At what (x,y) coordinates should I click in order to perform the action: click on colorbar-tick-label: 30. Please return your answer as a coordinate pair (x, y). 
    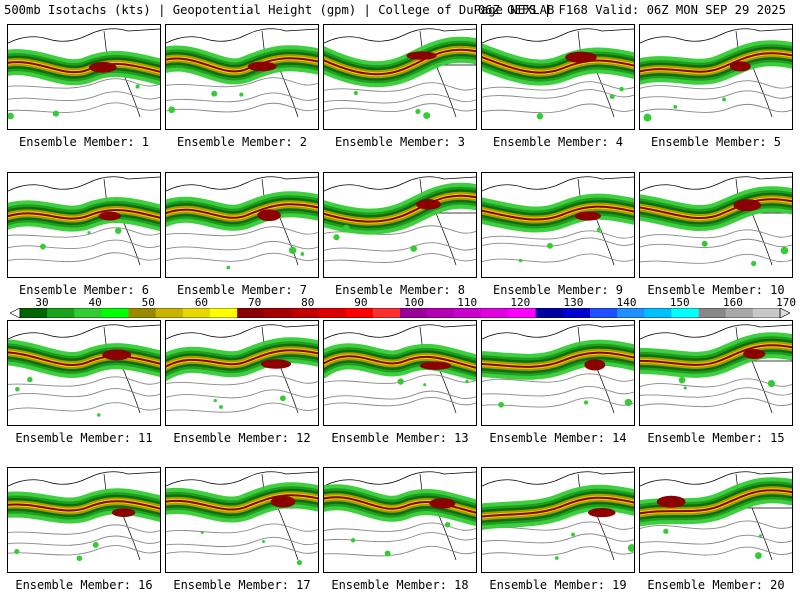
    Looking at the image, I should click on (42, 302).